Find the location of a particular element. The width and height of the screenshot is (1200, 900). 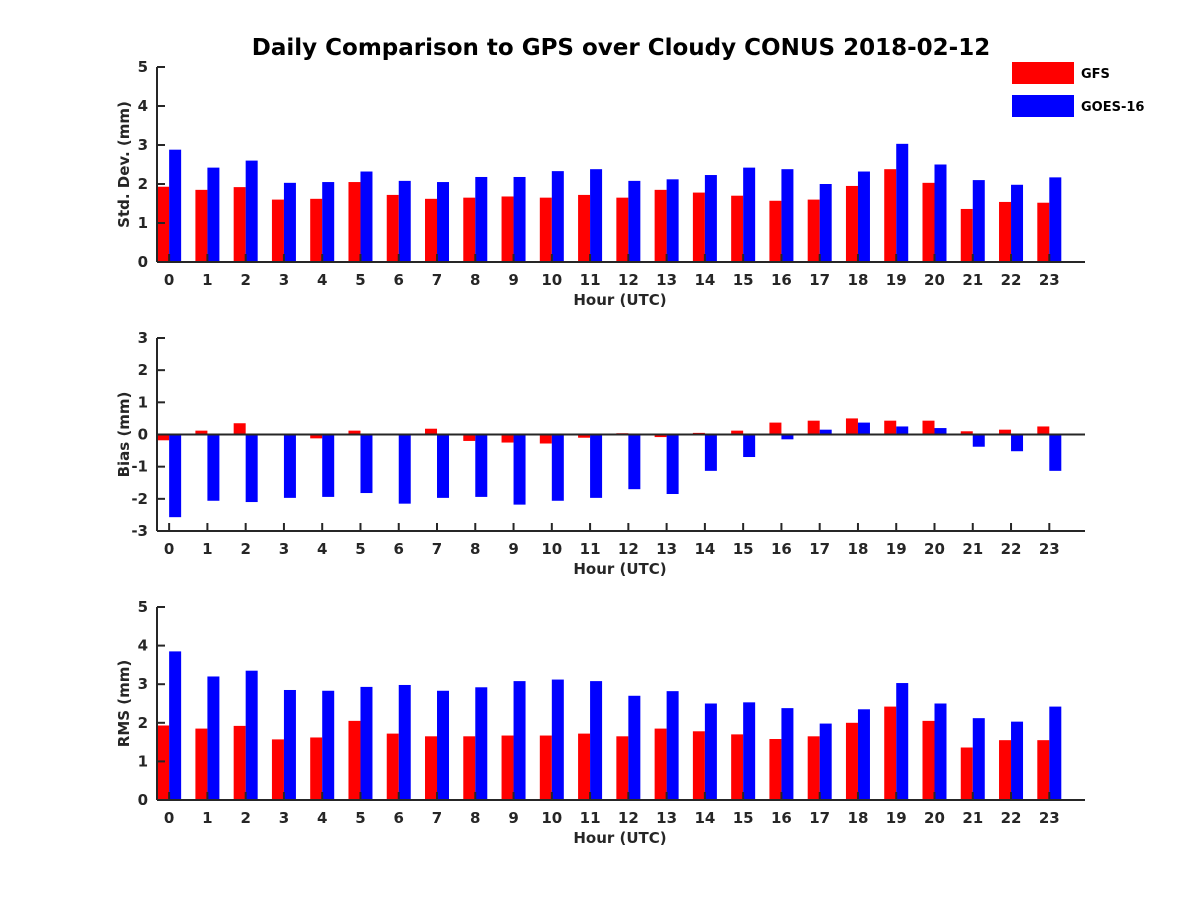

x-tick-label: 16 is located at coordinates (781, 549).